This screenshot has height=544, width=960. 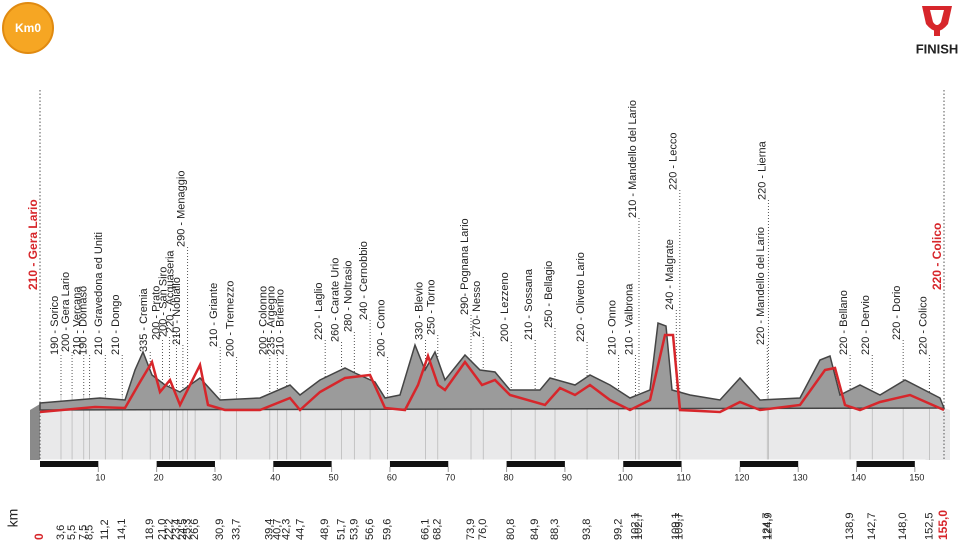 What do you see at coordinates (943, 525) in the screenshot?
I see `km-label: 155,0` at bounding box center [943, 525].